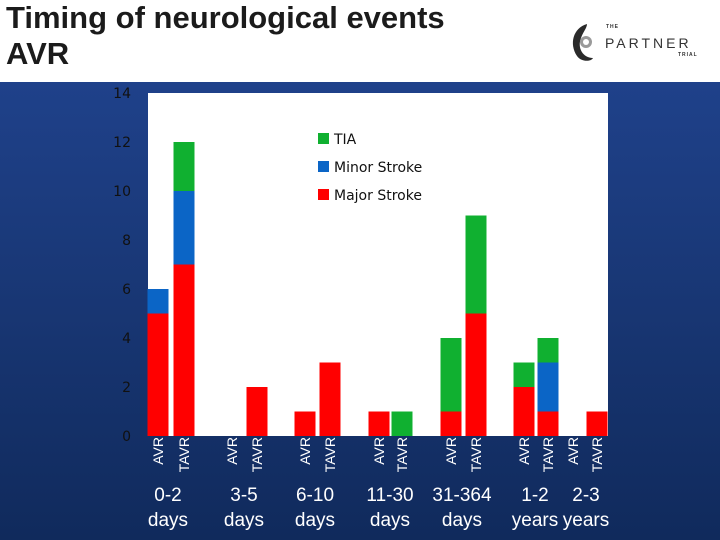  I want to click on slide-title-line1: Timing of neurological events, so click(225, 17).